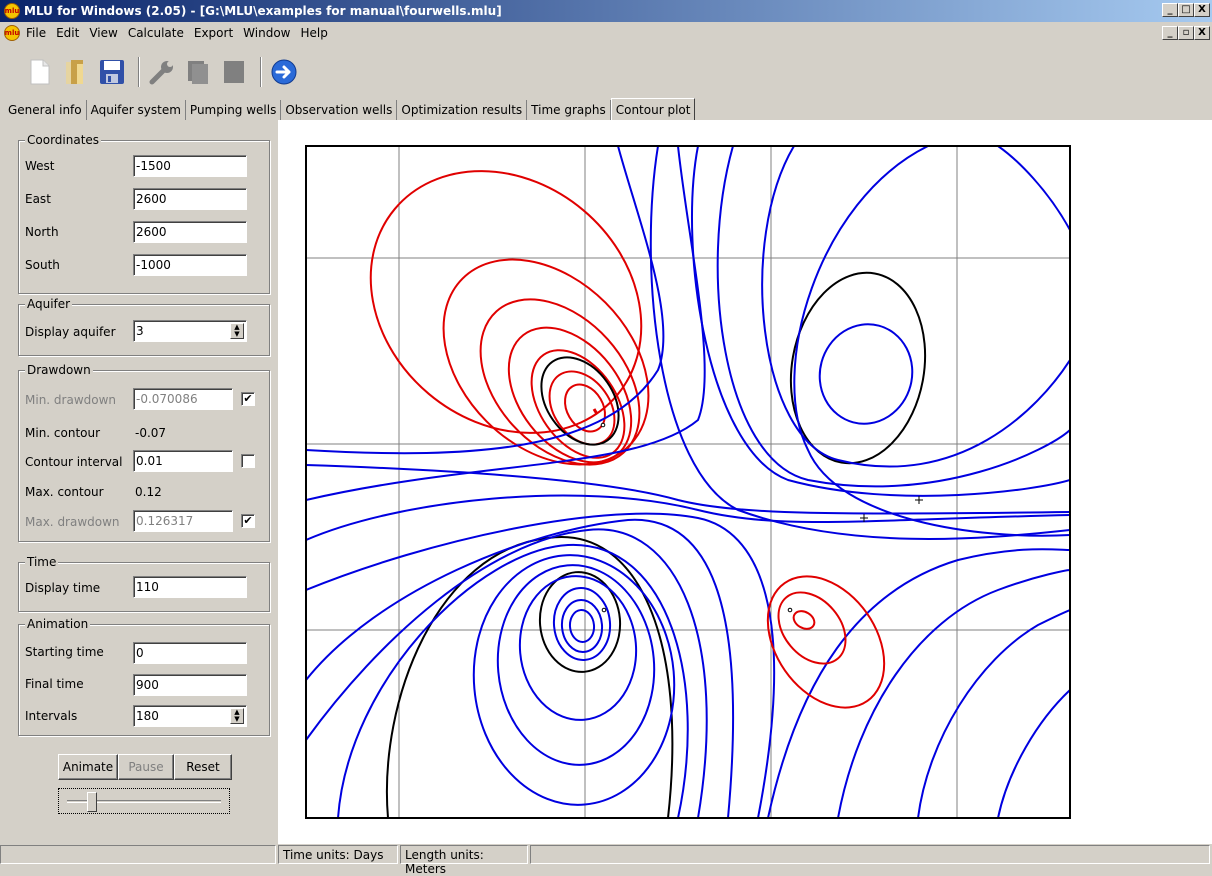 This screenshot has height=876, width=1212. Describe the element at coordinates (190, 685) in the screenshot. I see `final-time-input: 900` at that location.